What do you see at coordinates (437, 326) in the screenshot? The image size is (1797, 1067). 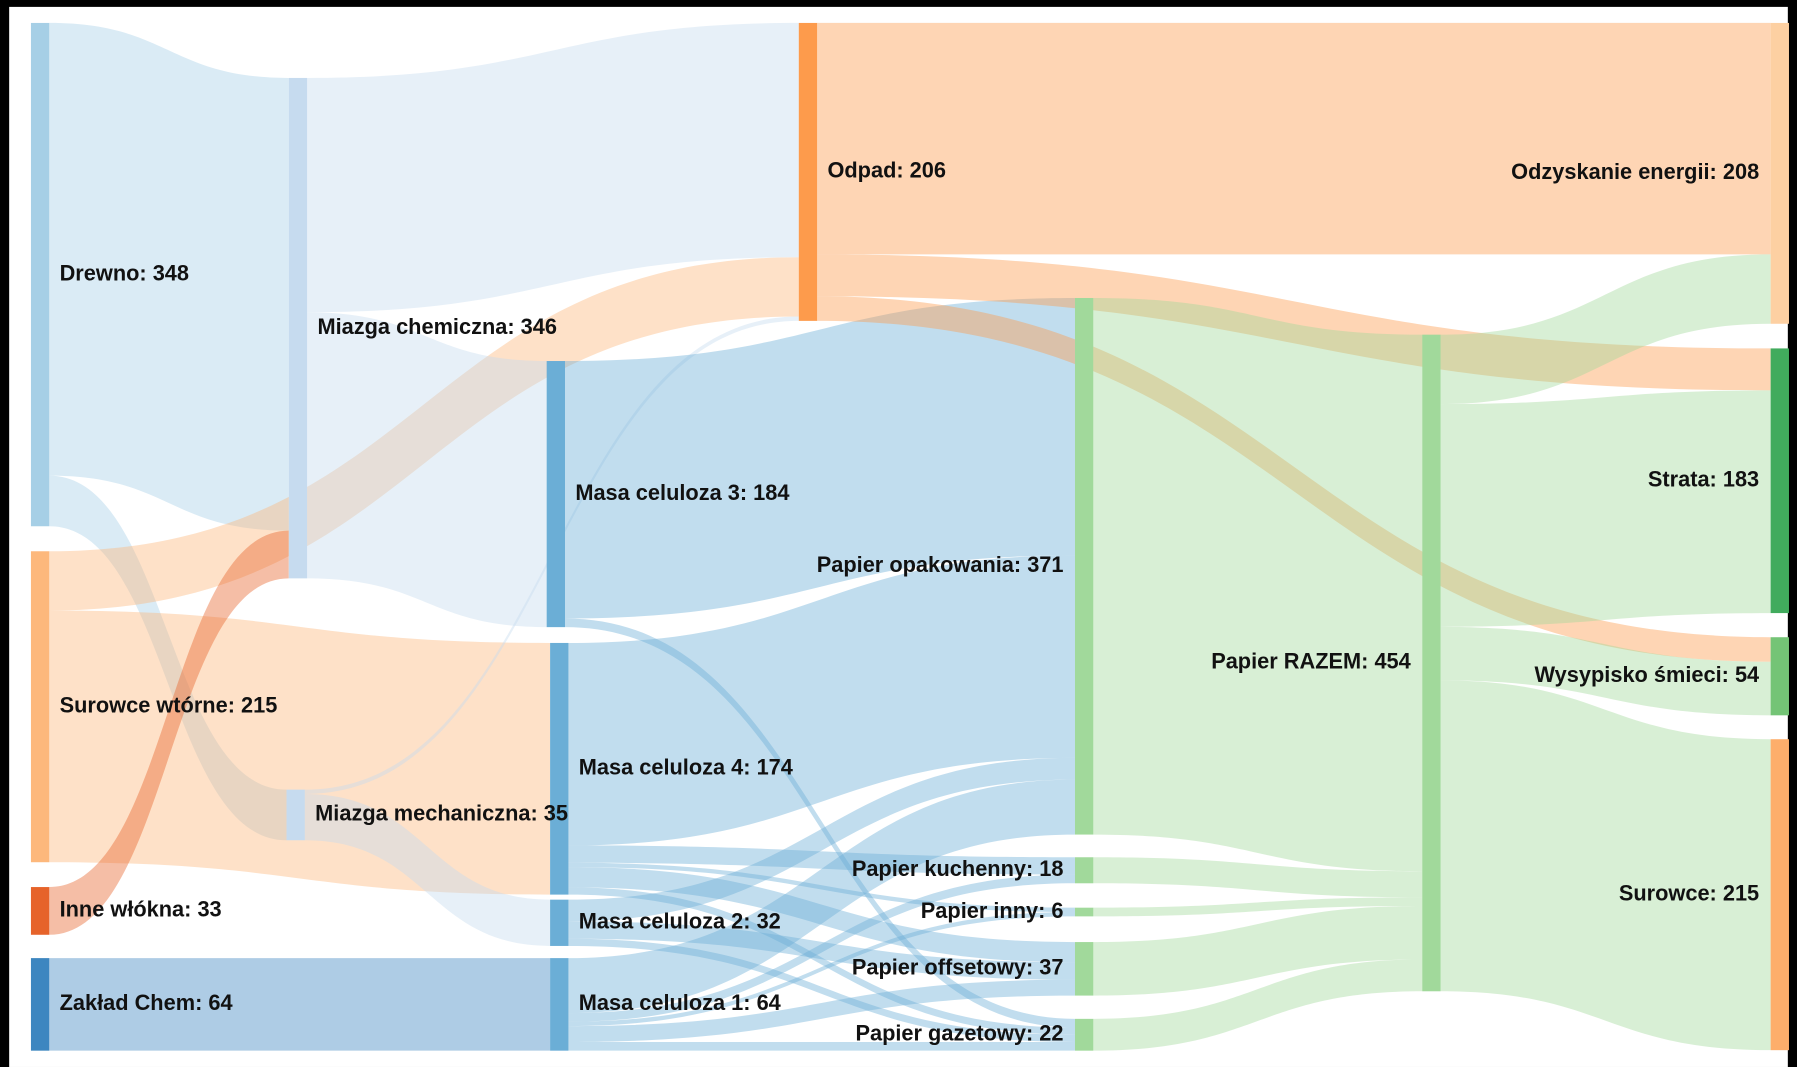 I see `node-label: Miazga chemiczna: 346` at bounding box center [437, 326].